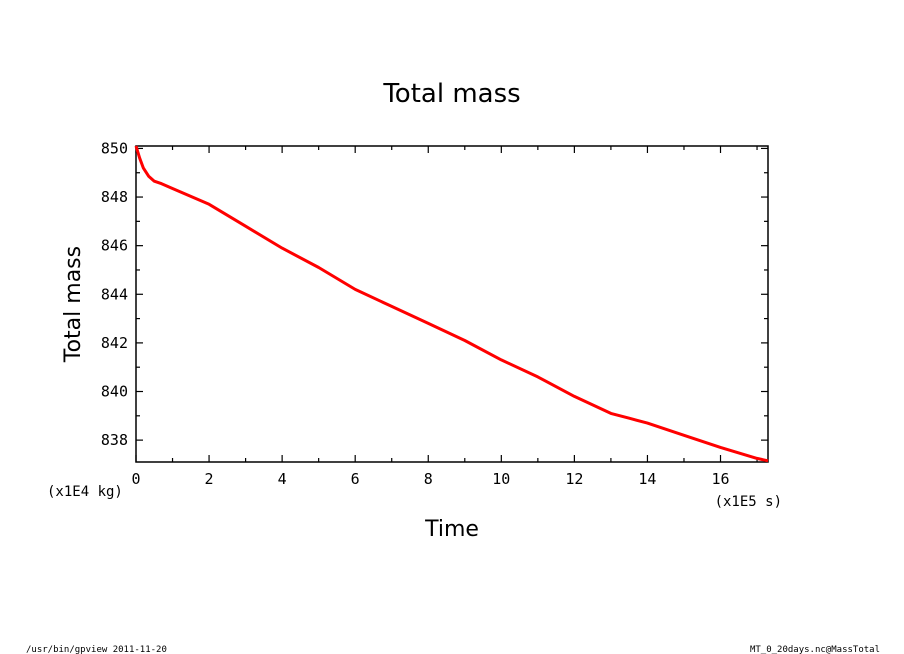  What do you see at coordinates (428, 479) in the screenshot?
I see `x-tick-label: 8` at bounding box center [428, 479].